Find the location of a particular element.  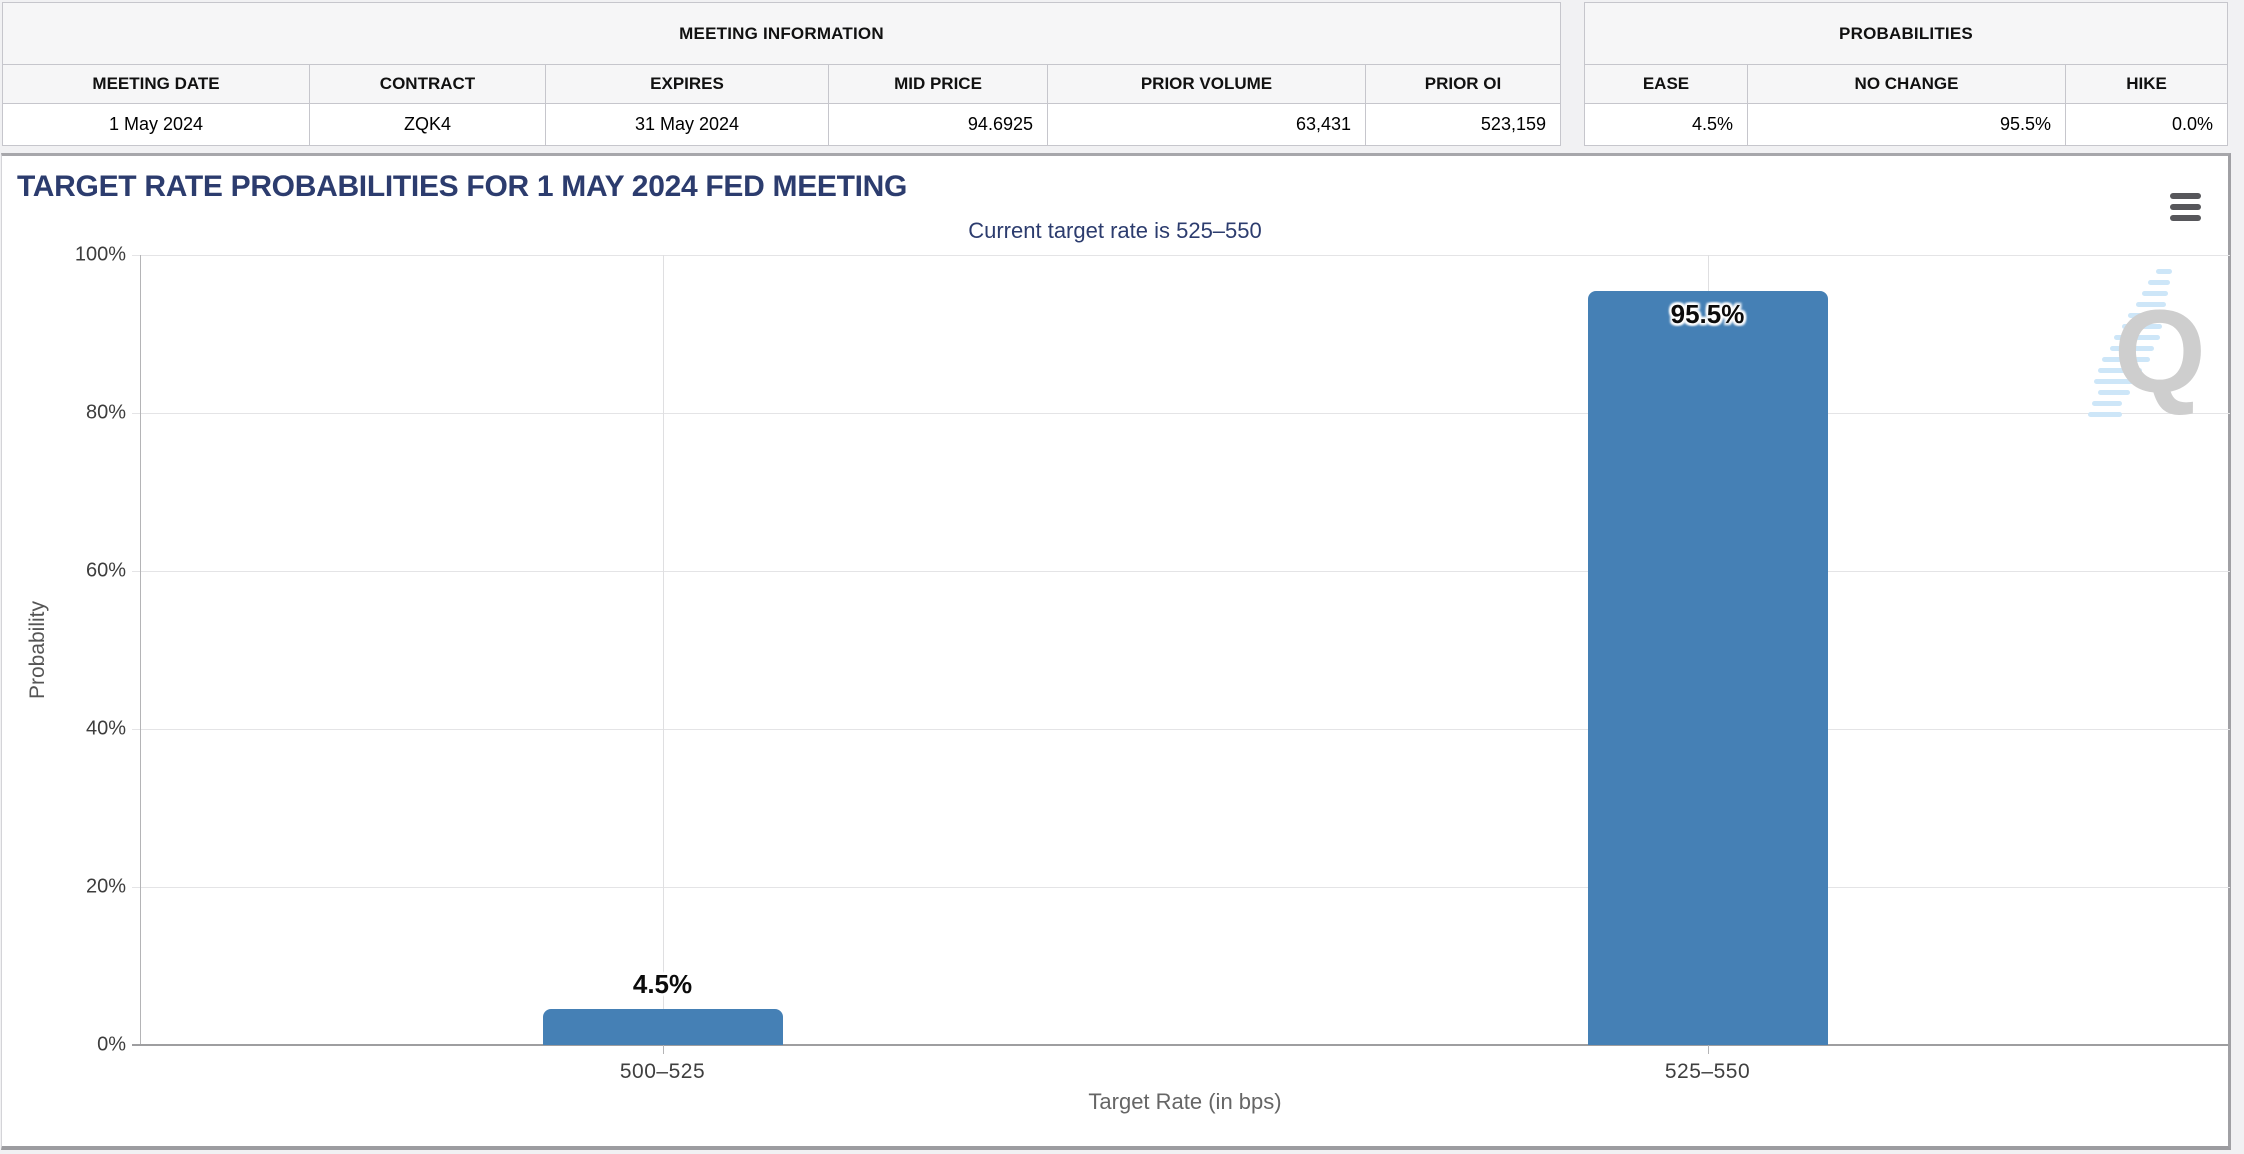

hike-value: 0.0% is located at coordinates (2192, 124).